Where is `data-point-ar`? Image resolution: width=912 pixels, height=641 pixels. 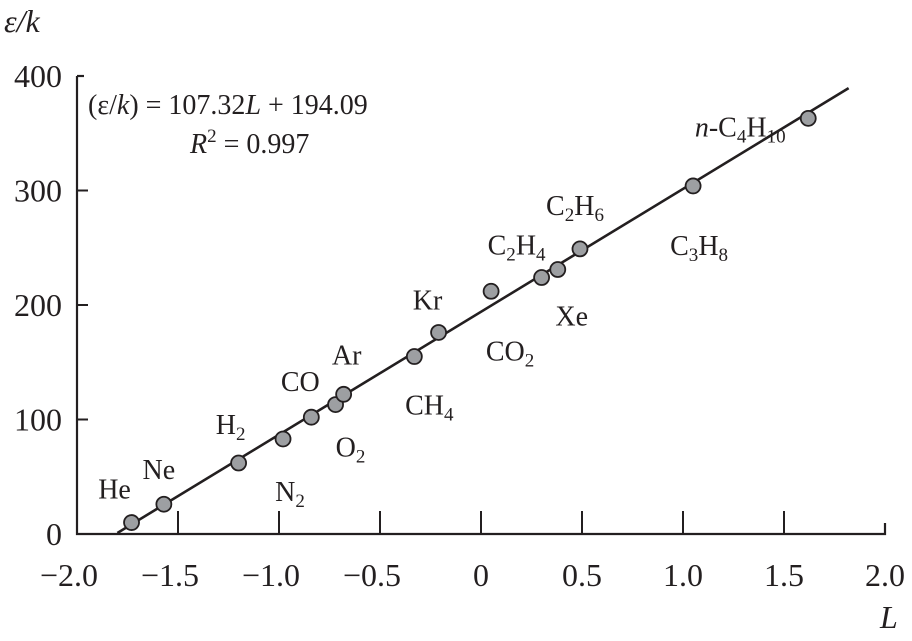 data-point-ar is located at coordinates (344, 394).